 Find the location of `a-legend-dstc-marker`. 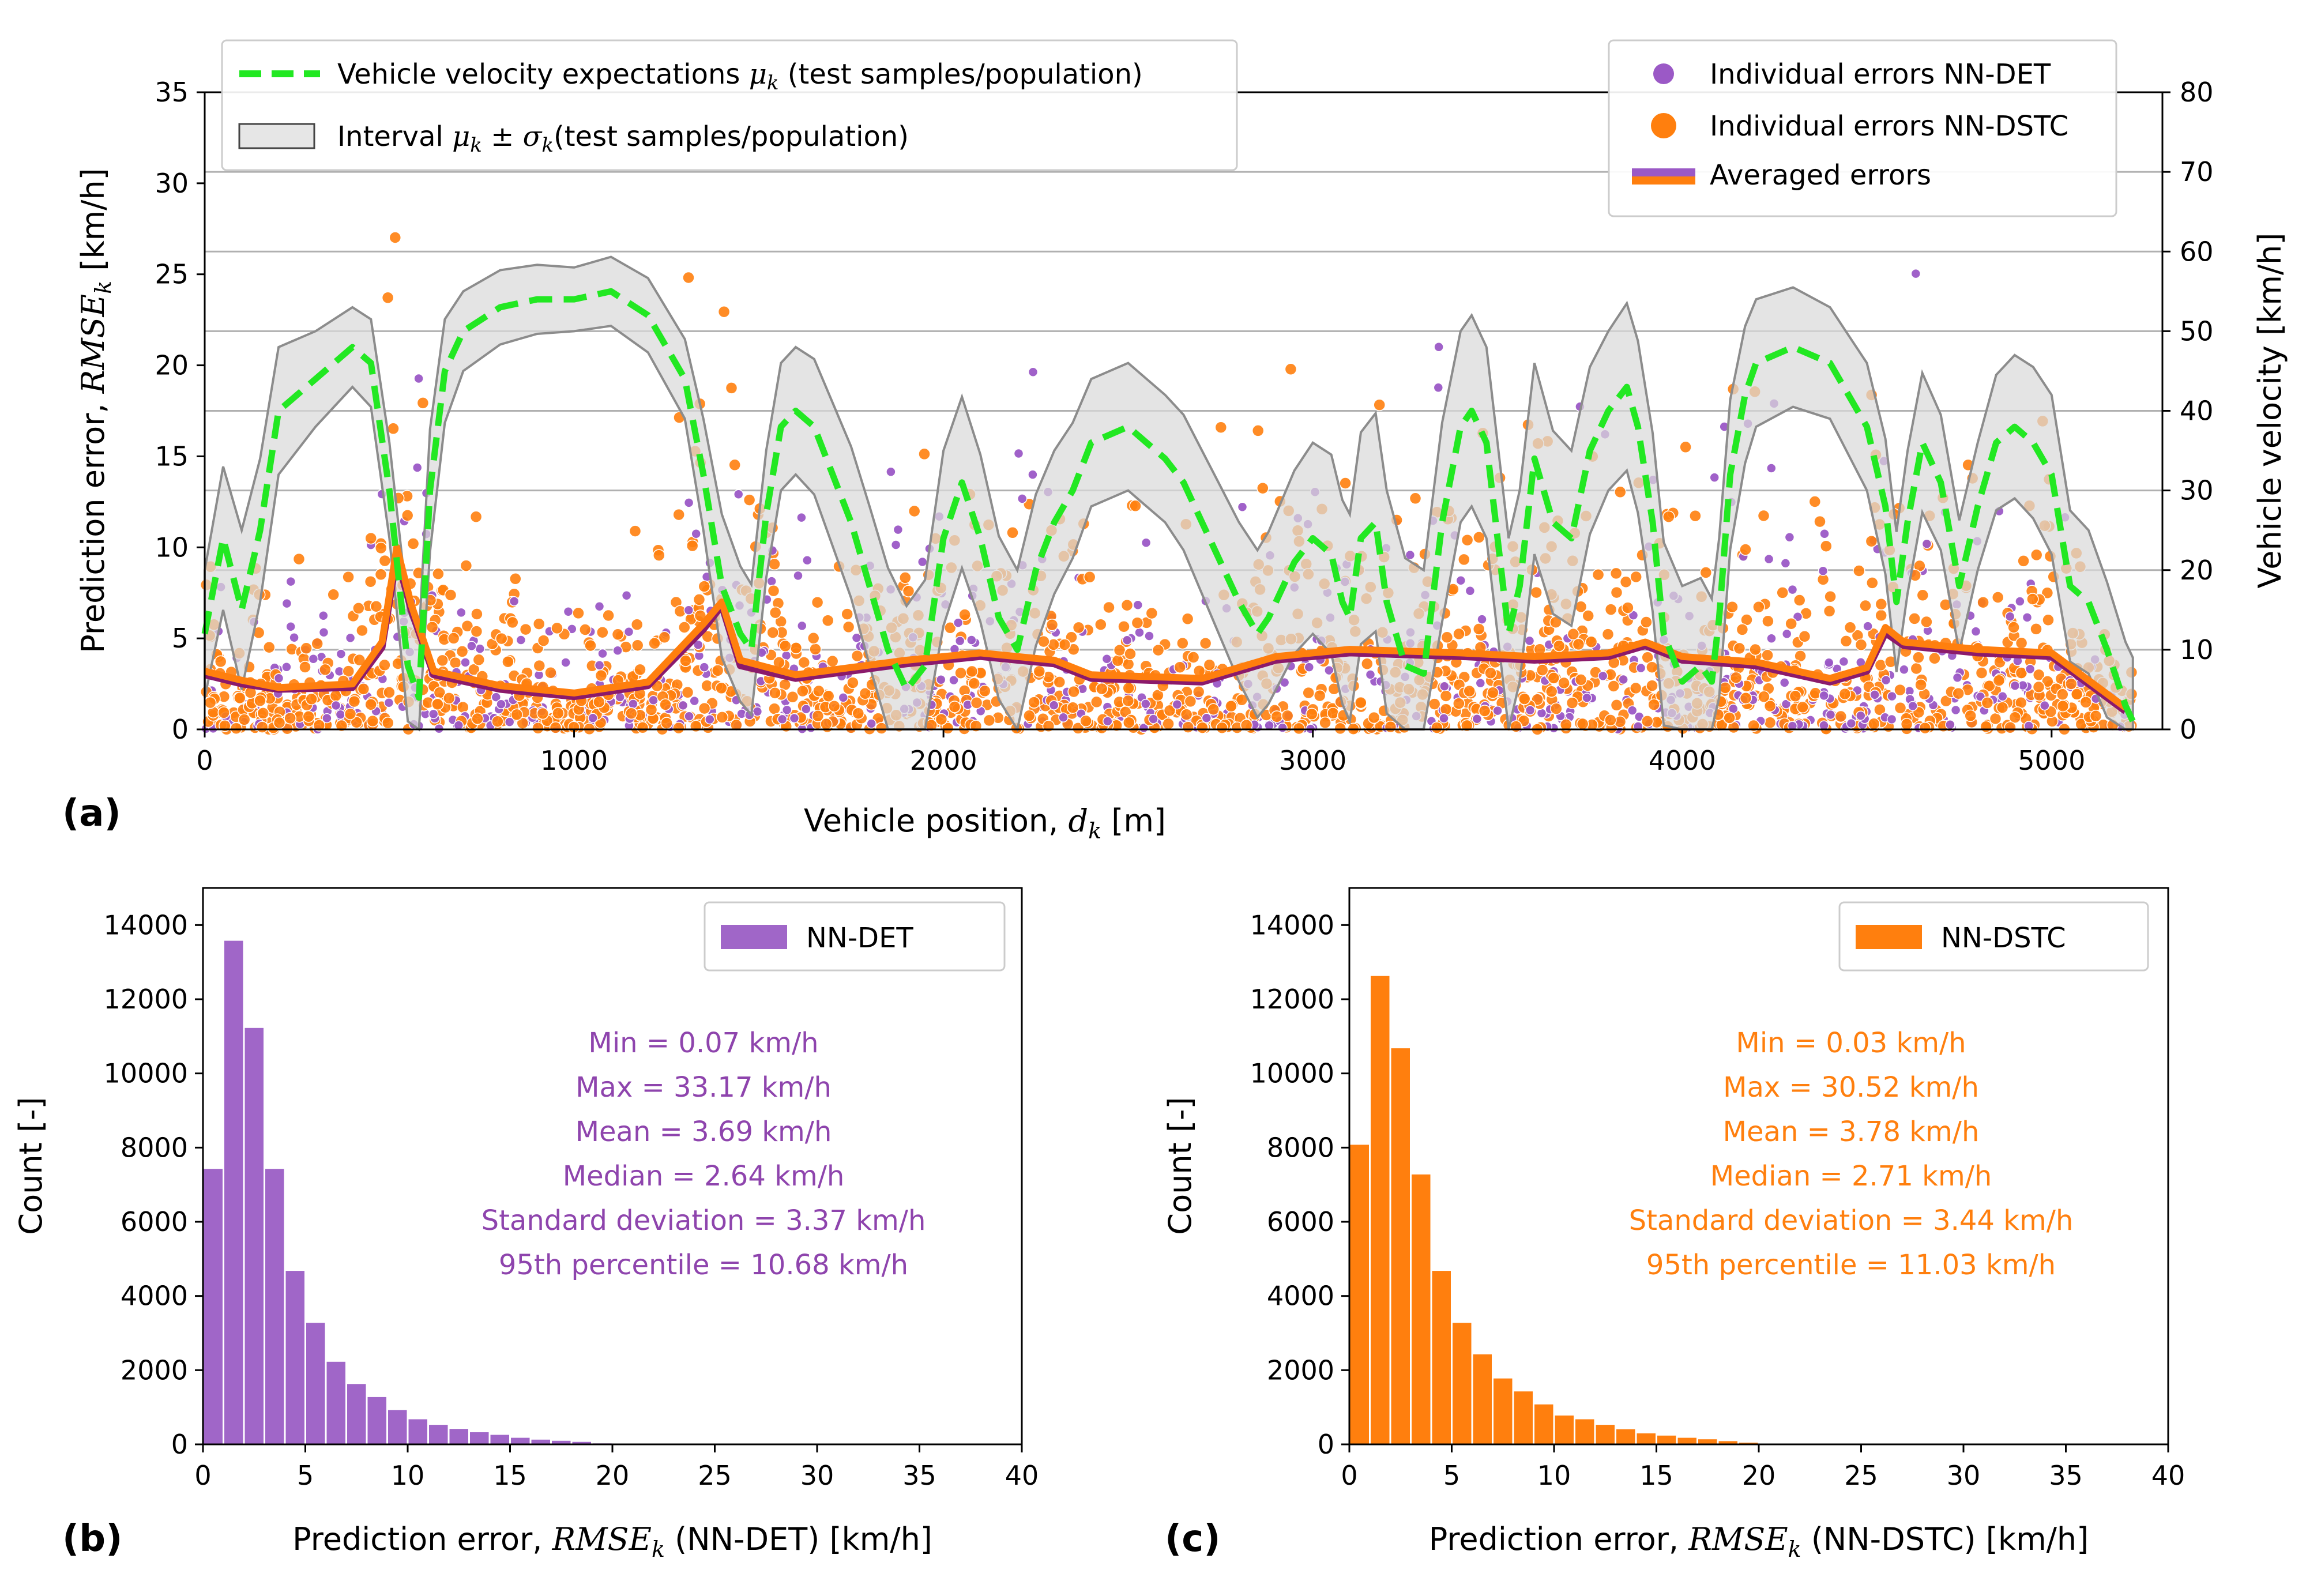

a-legend-dstc-marker is located at coordinates (1663, 125).